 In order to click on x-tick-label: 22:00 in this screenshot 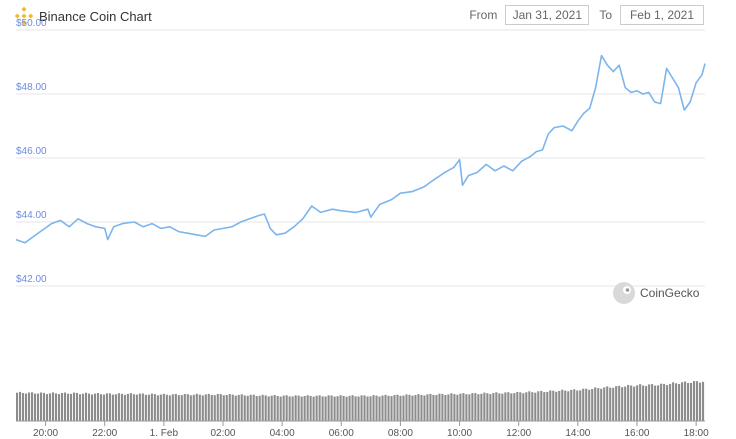, I will do `click(104, 433)`.